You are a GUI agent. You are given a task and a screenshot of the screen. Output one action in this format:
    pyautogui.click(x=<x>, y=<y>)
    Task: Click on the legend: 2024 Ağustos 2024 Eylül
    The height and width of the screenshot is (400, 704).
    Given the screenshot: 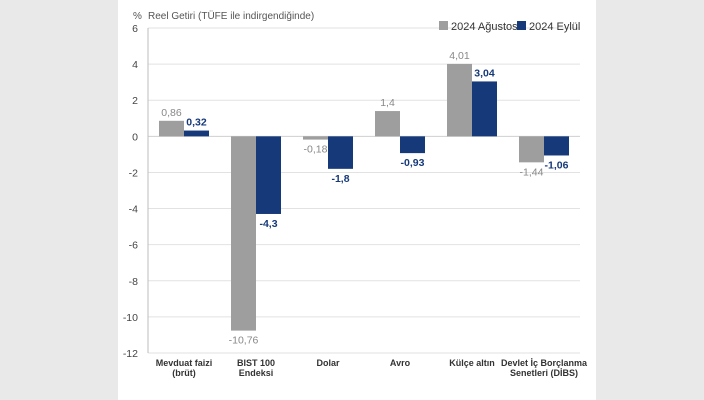 What is the action you would take?
    pyautogui.click(x=509, y=27)
    